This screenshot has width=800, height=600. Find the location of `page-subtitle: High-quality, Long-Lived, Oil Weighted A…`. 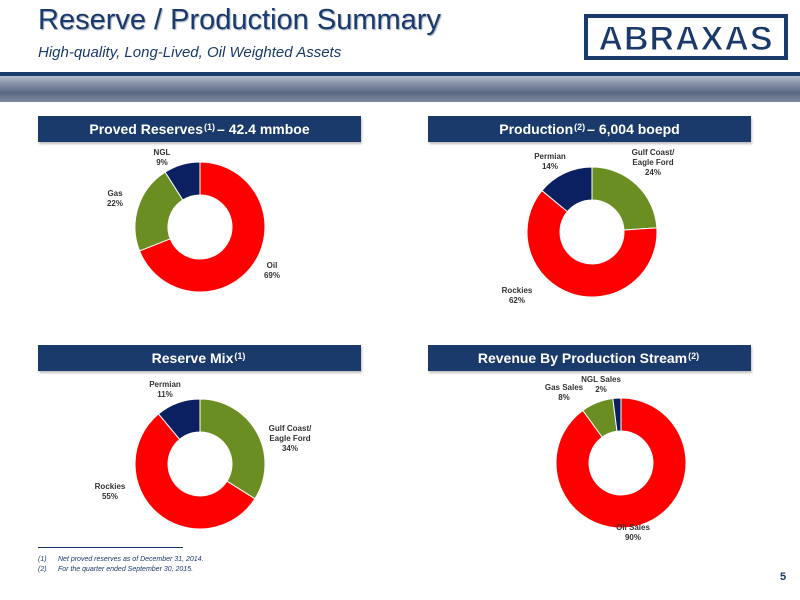

page-subtitle: High-quality, Long-Lived, Oil Weighted A… is located at coordinates (190, 52).